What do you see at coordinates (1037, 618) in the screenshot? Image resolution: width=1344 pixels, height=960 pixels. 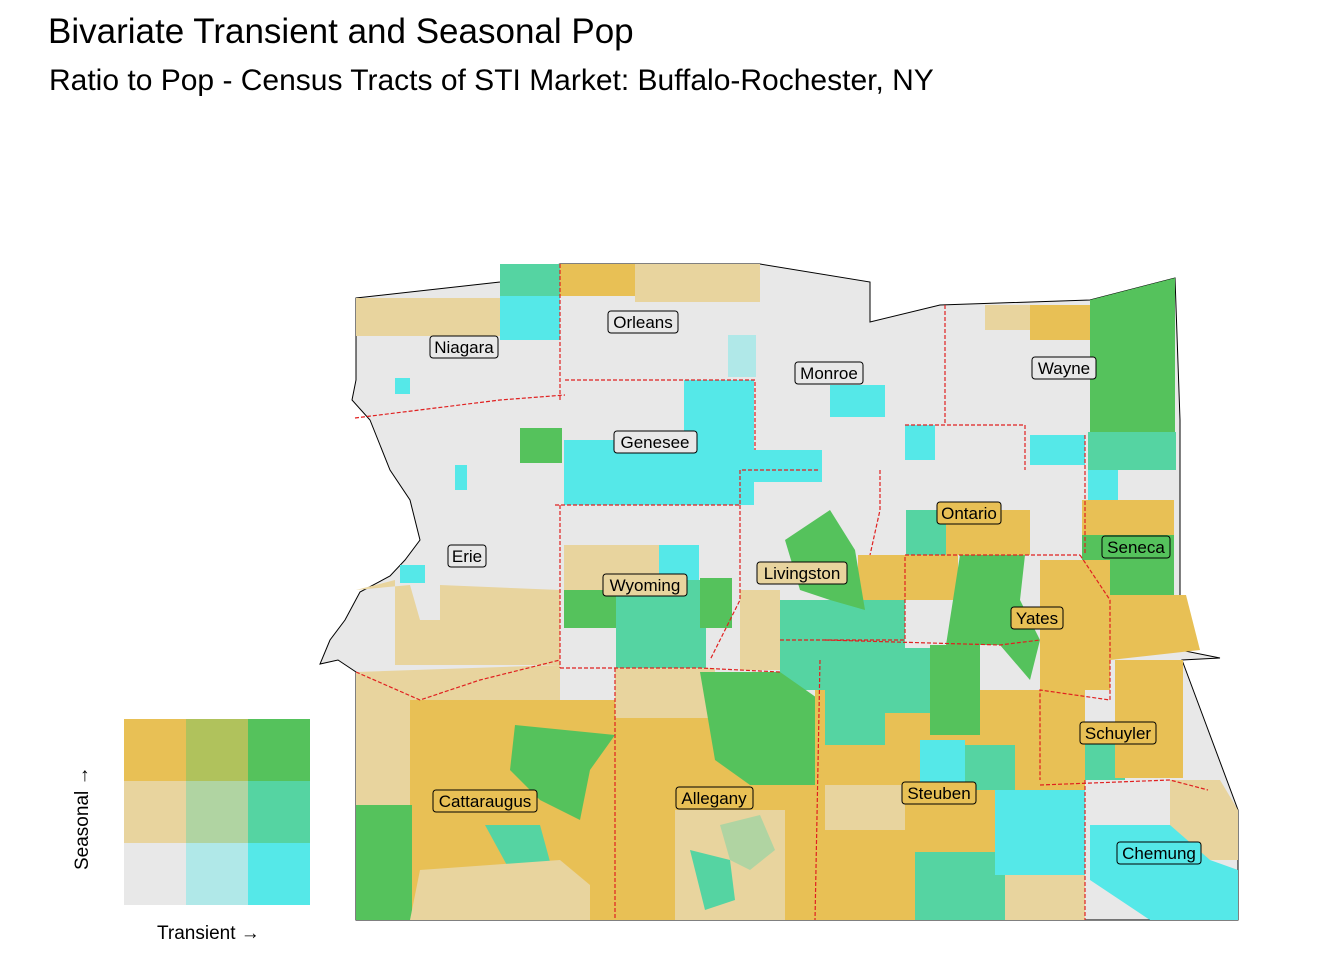 I see `county-label-yates: Yates` at bounding box center [1037, 618].